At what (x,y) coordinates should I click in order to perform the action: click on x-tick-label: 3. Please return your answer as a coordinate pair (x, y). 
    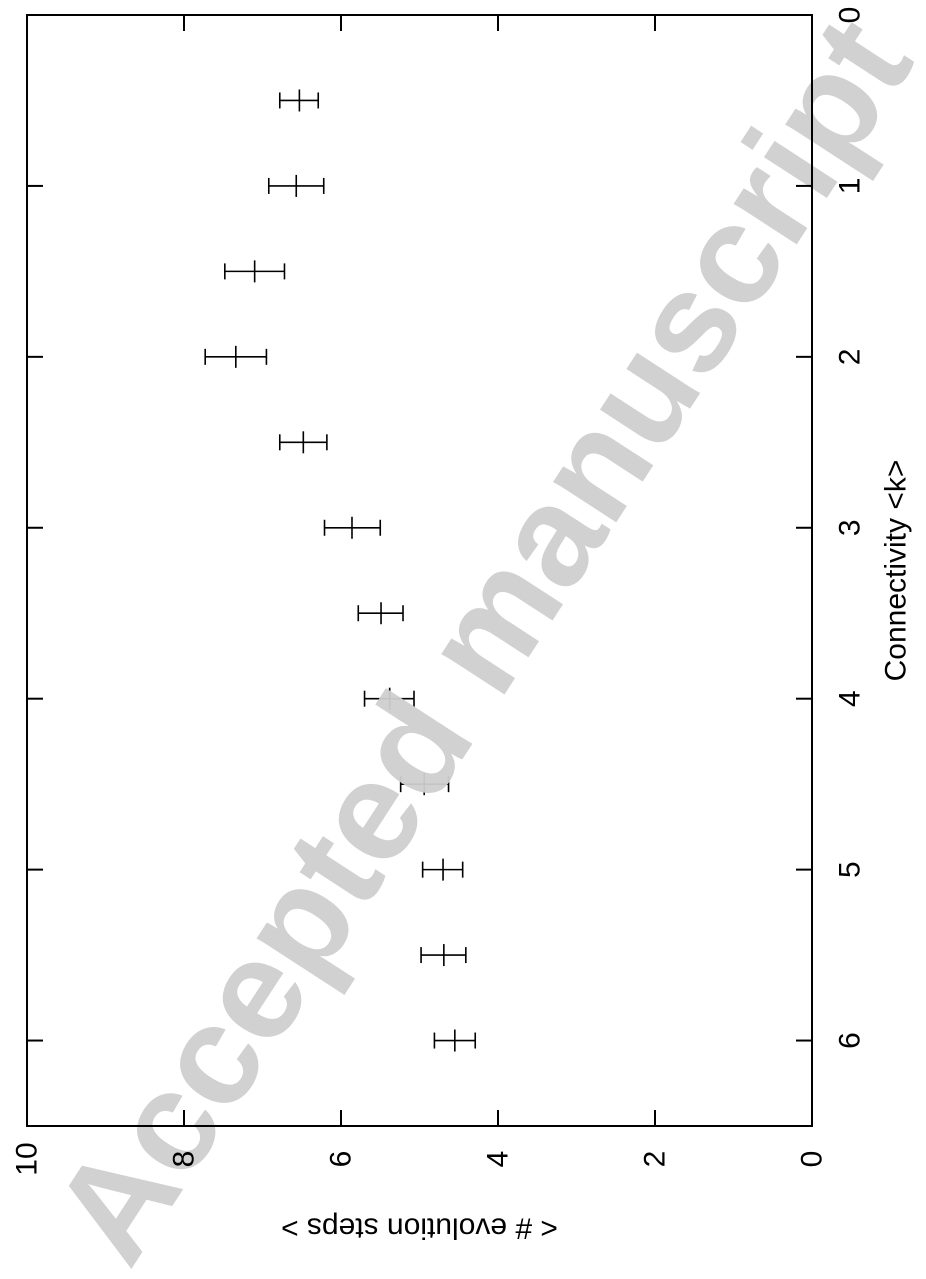
    Looking at the image, I should click on (850, 527).